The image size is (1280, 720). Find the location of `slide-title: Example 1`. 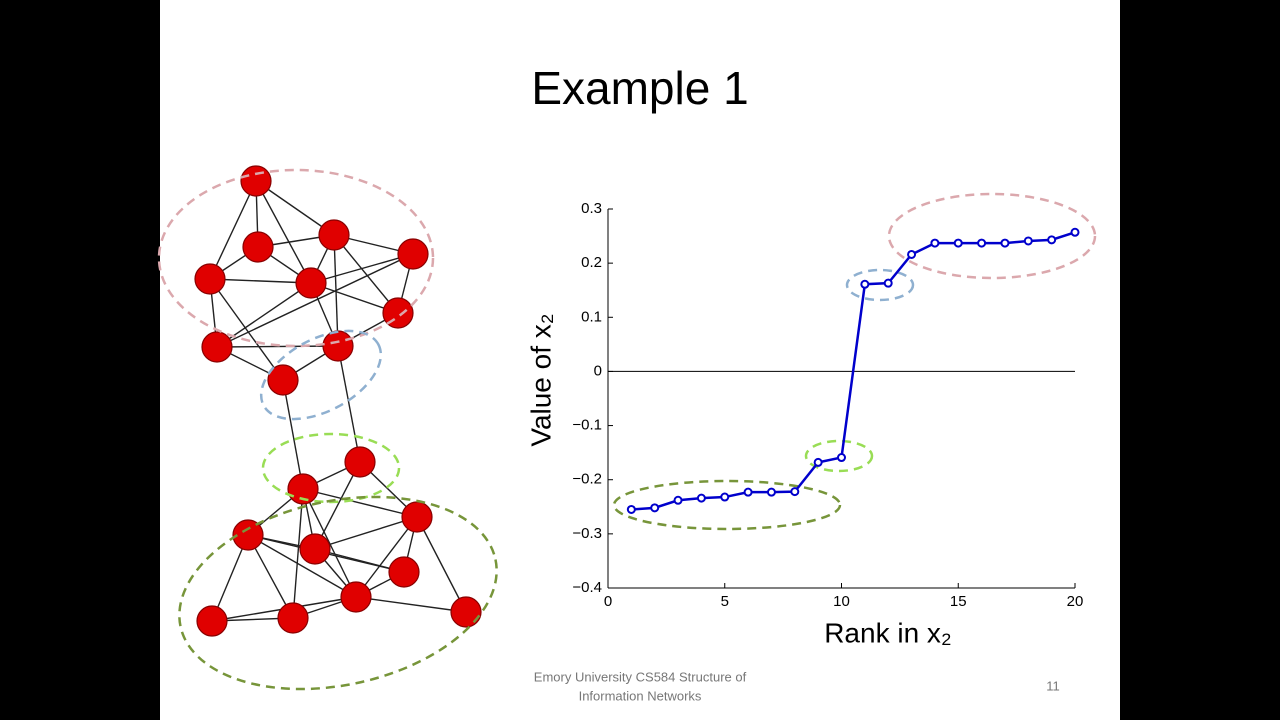

slide-title: Example 1 is located at coordinates (639, 88).